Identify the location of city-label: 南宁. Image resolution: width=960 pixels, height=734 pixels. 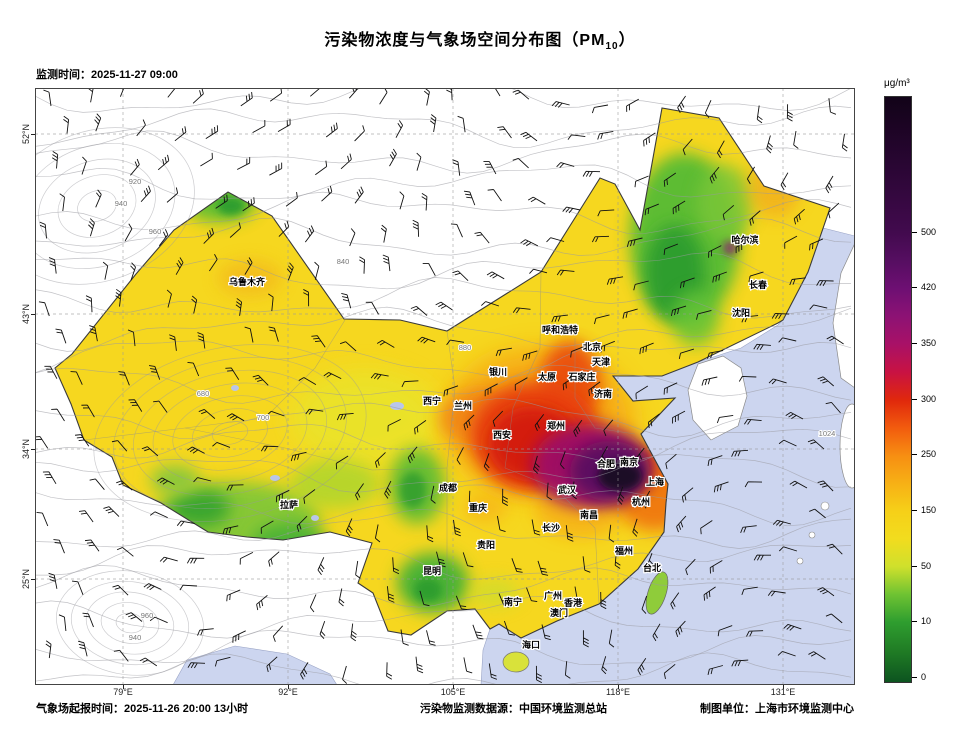
(513, 601).